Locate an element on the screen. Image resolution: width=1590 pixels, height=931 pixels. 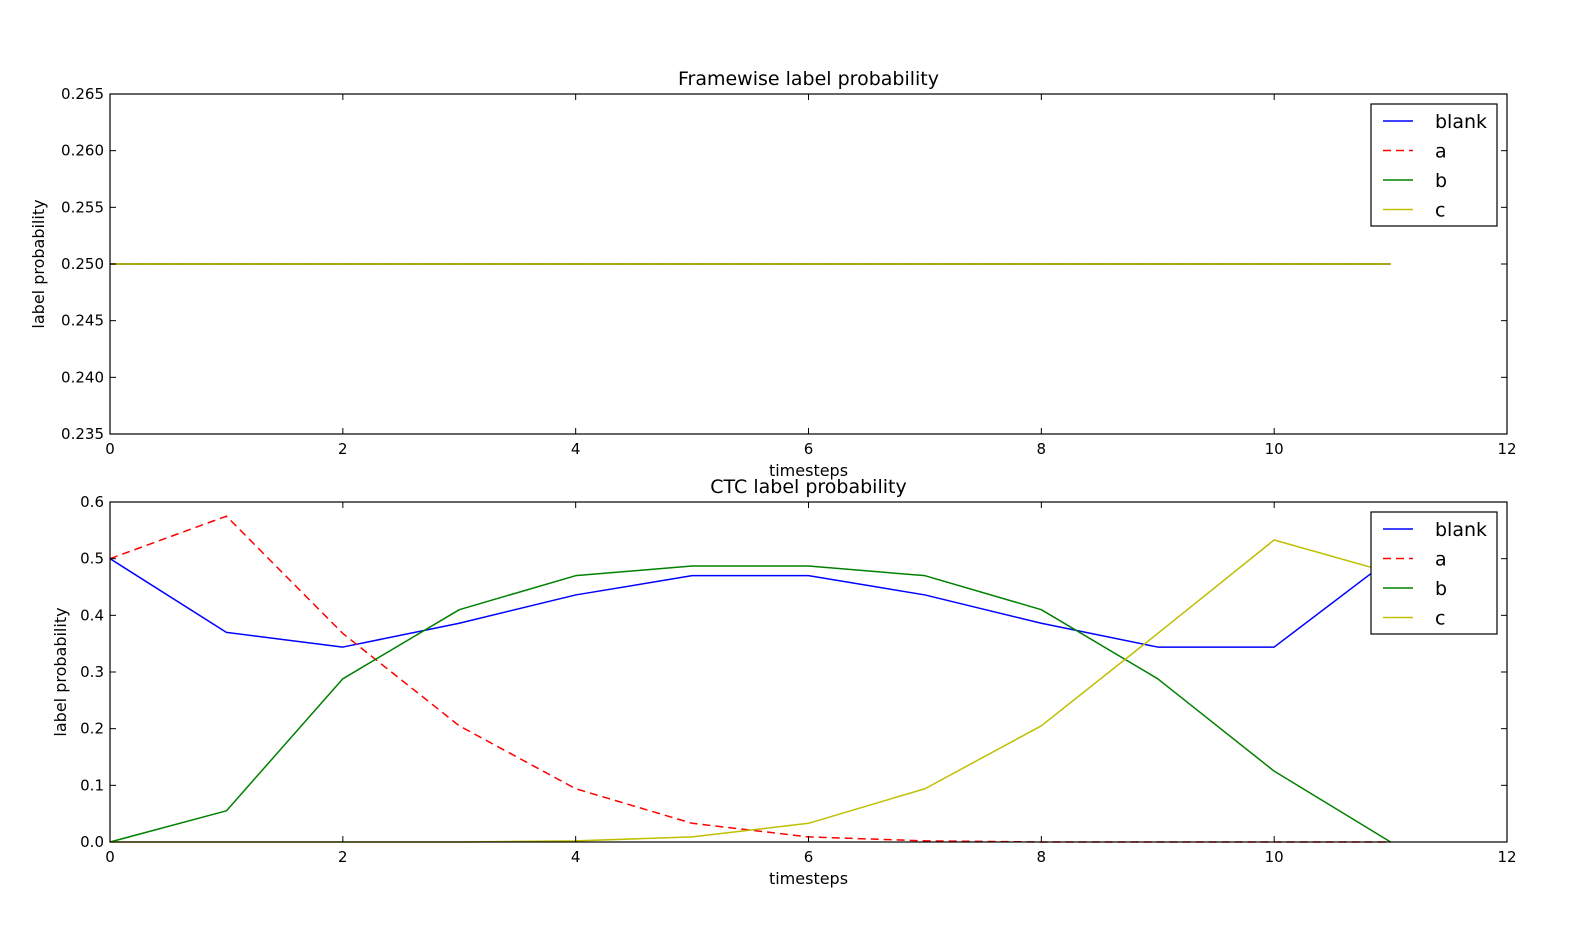
y-tick-label: 0.6 is located at coordinates (92, 502).